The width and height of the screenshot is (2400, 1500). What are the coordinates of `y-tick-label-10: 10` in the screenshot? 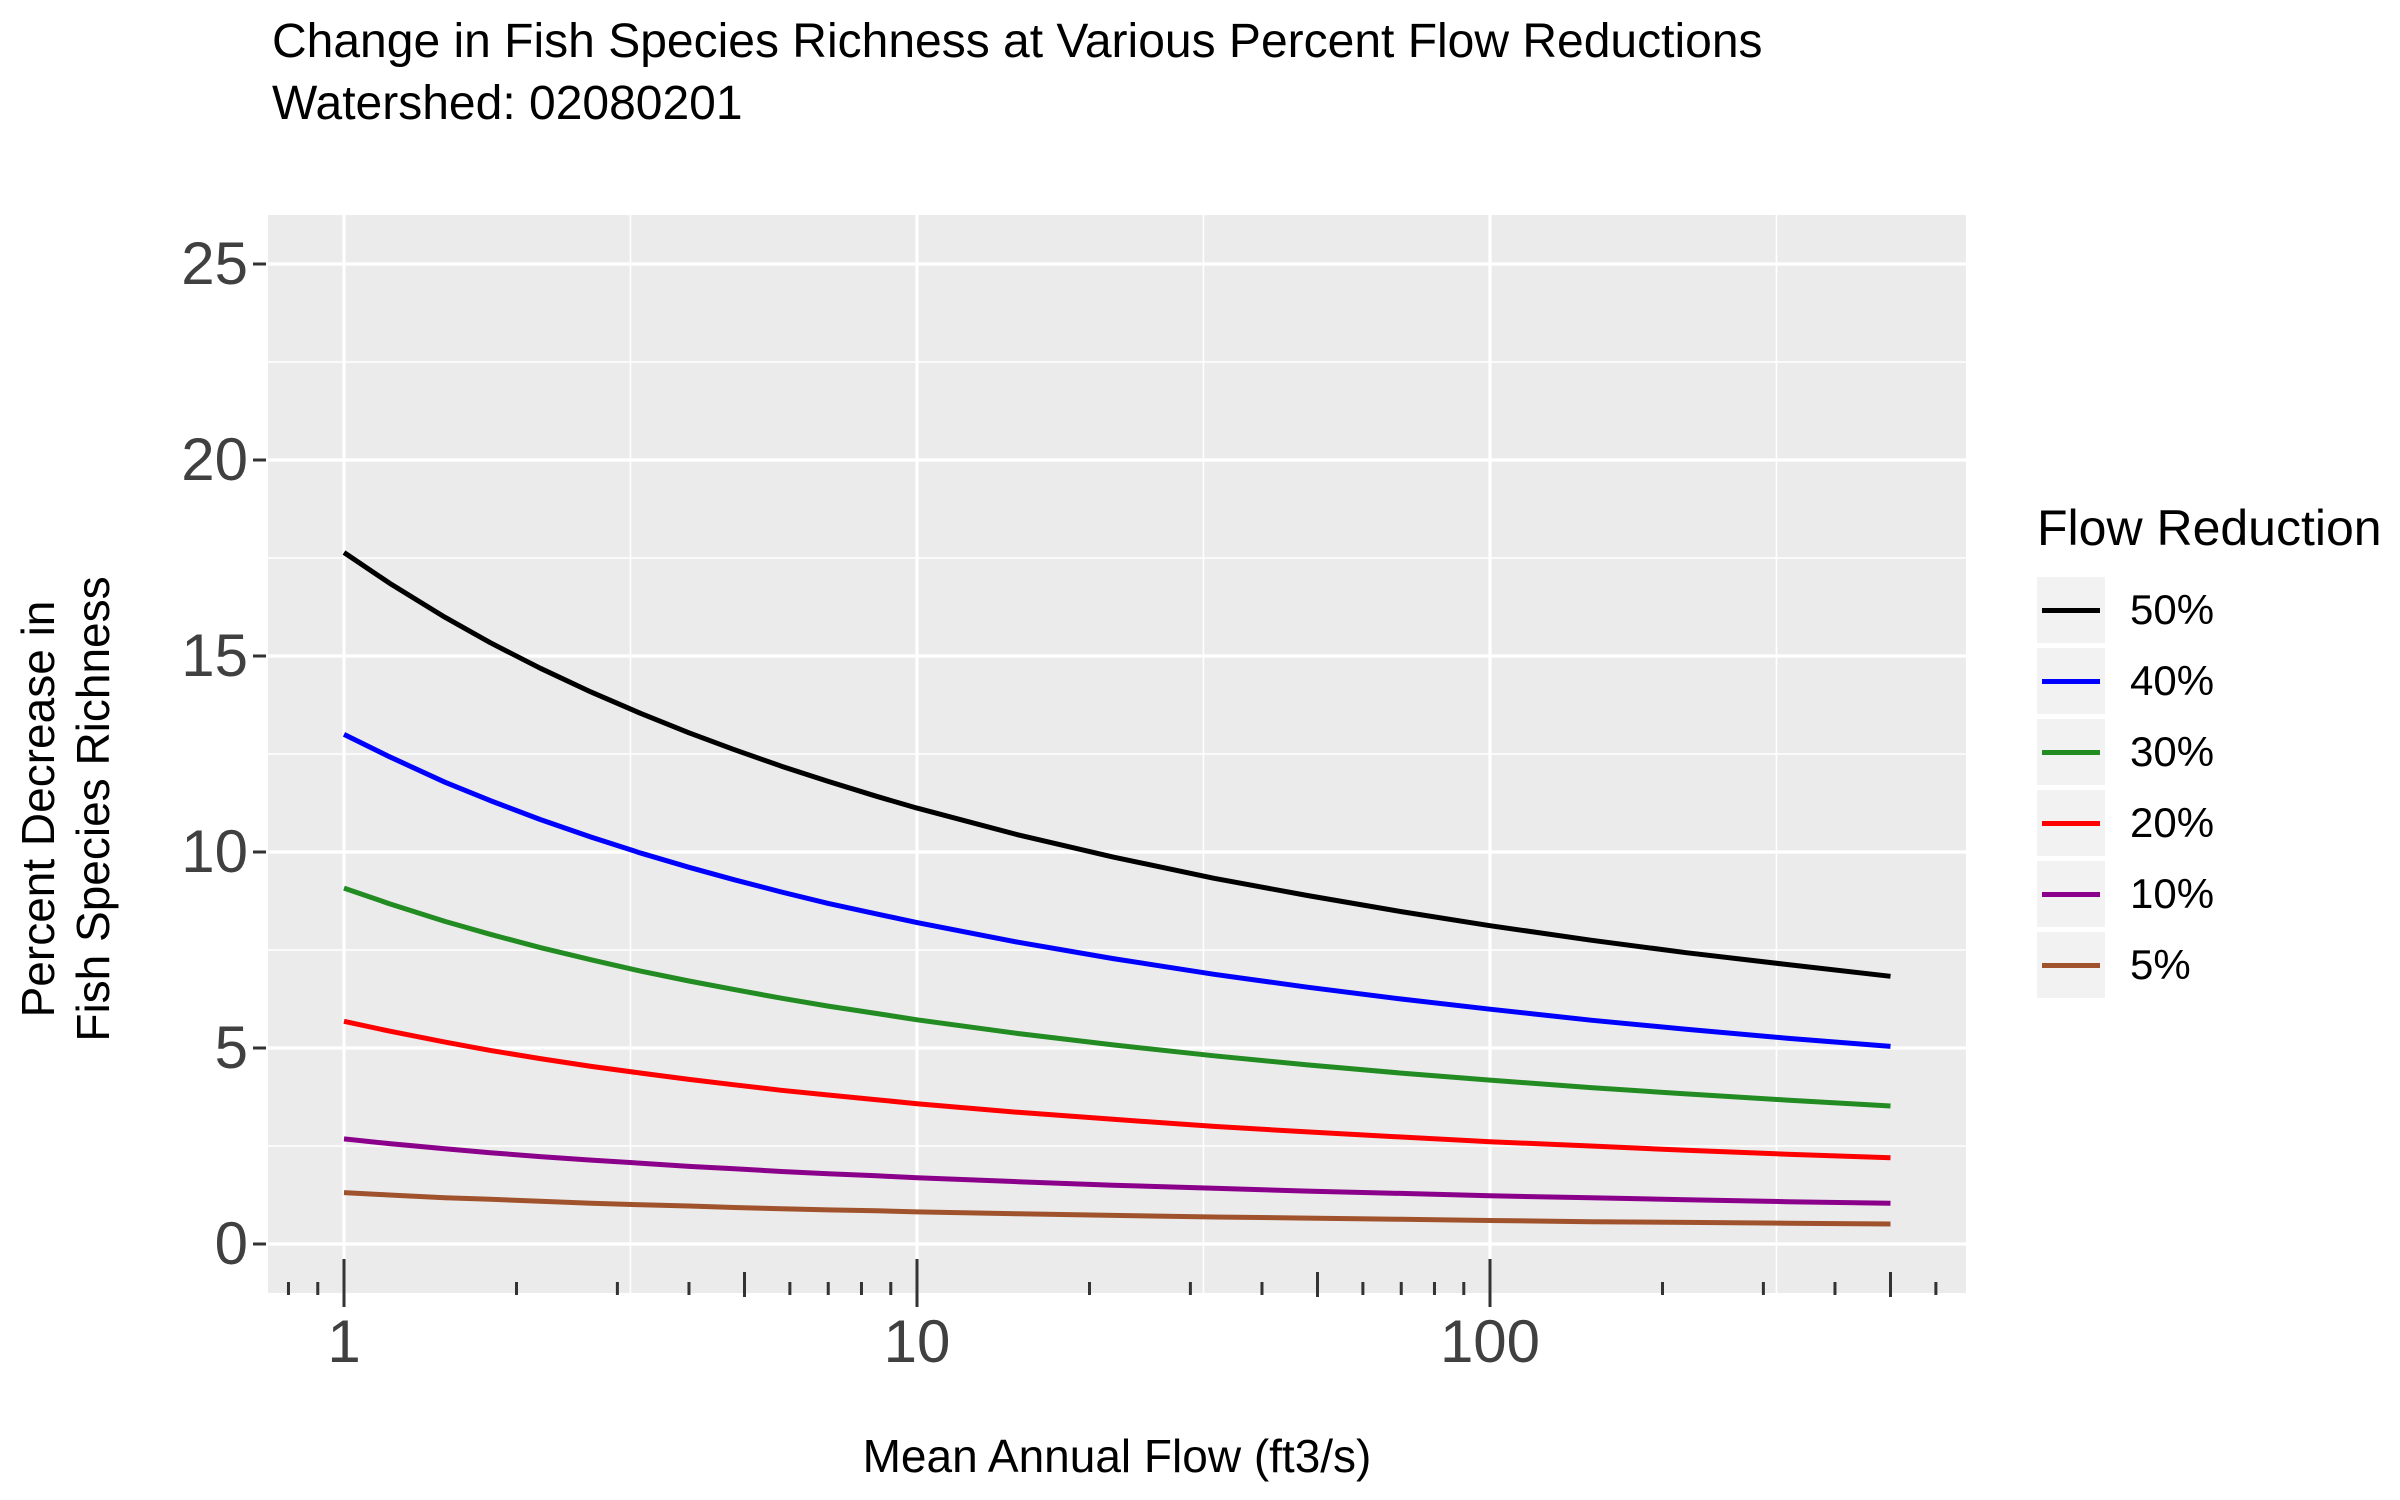 It's located at (214, 851).